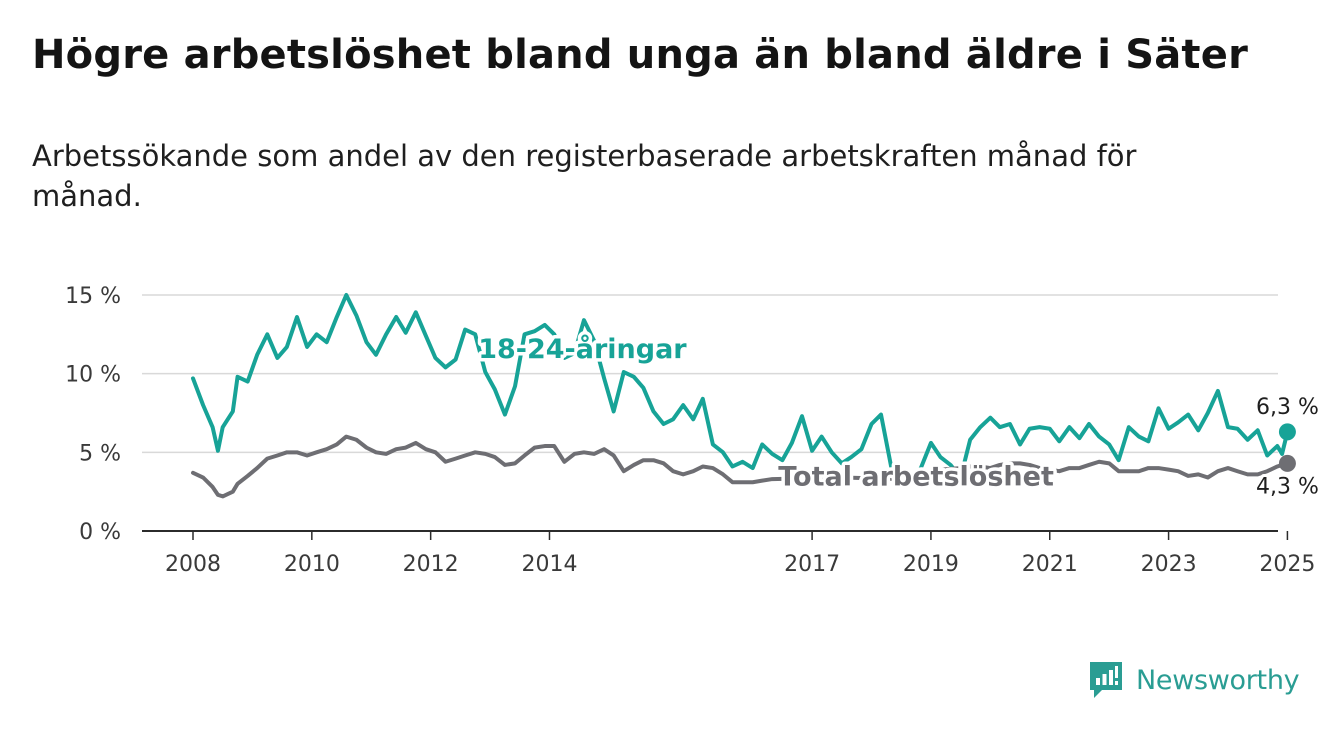  I want to click on x-tick-label: 2017, so click(812, 564).